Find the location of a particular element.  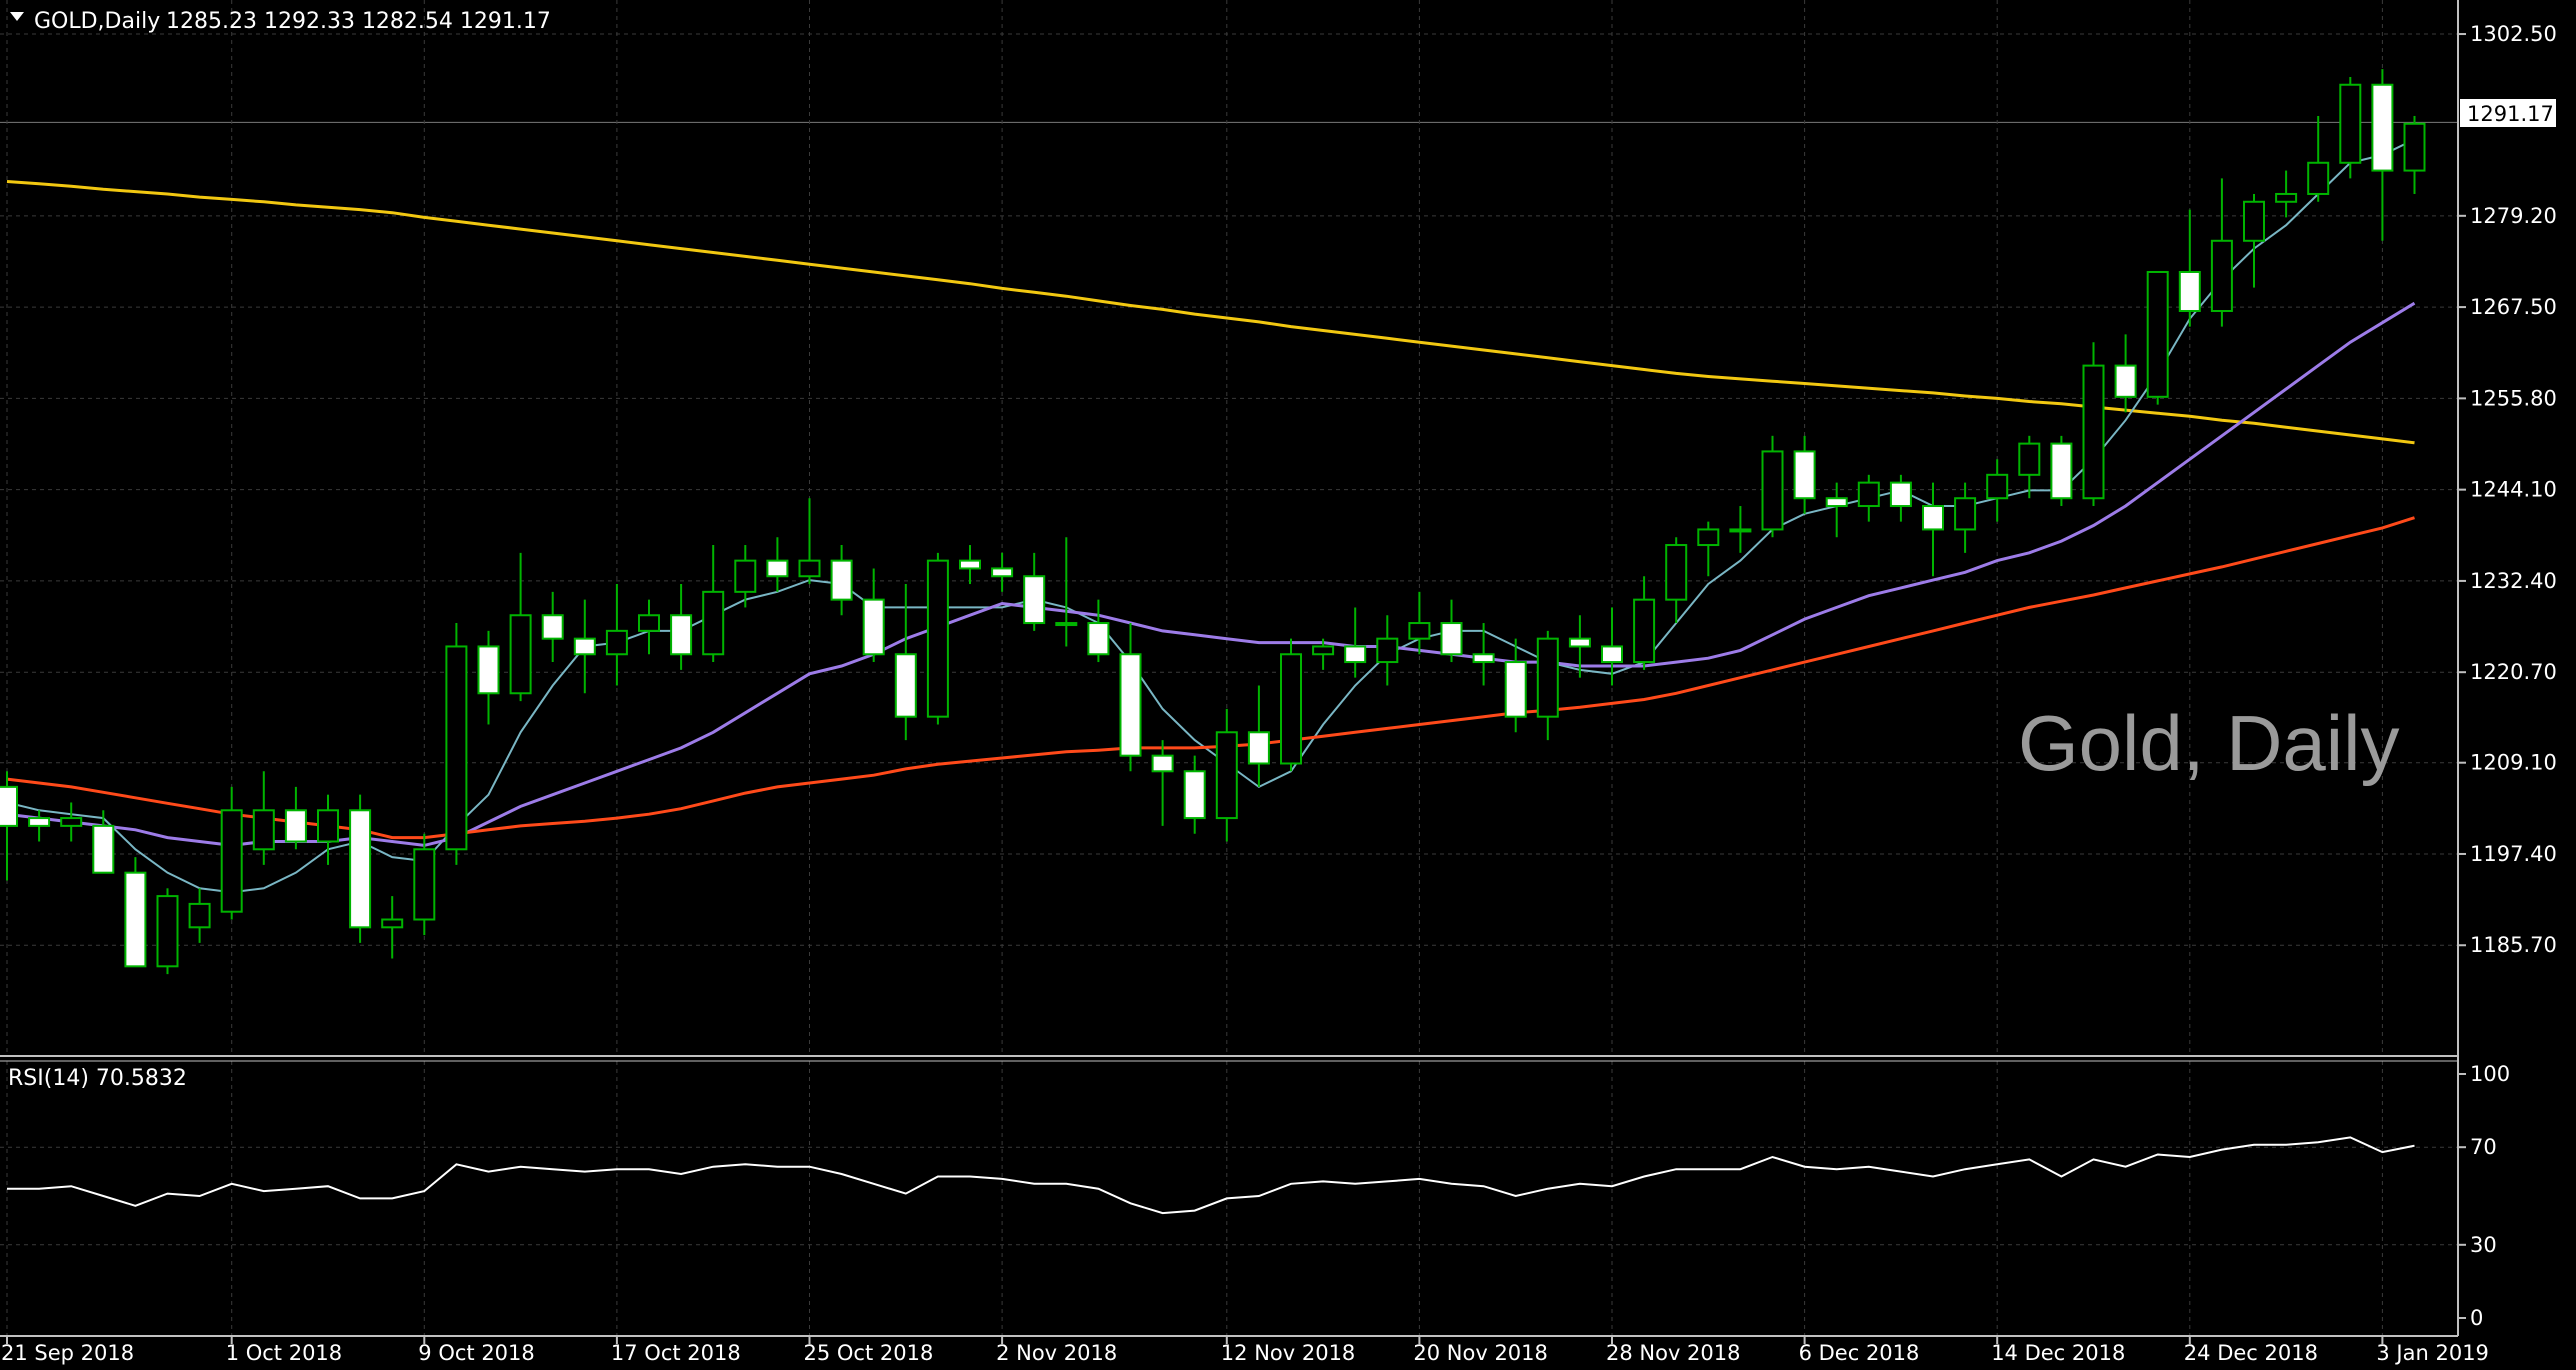

price-tick-label: 1255.80 is located at coordinates (2513, 398).